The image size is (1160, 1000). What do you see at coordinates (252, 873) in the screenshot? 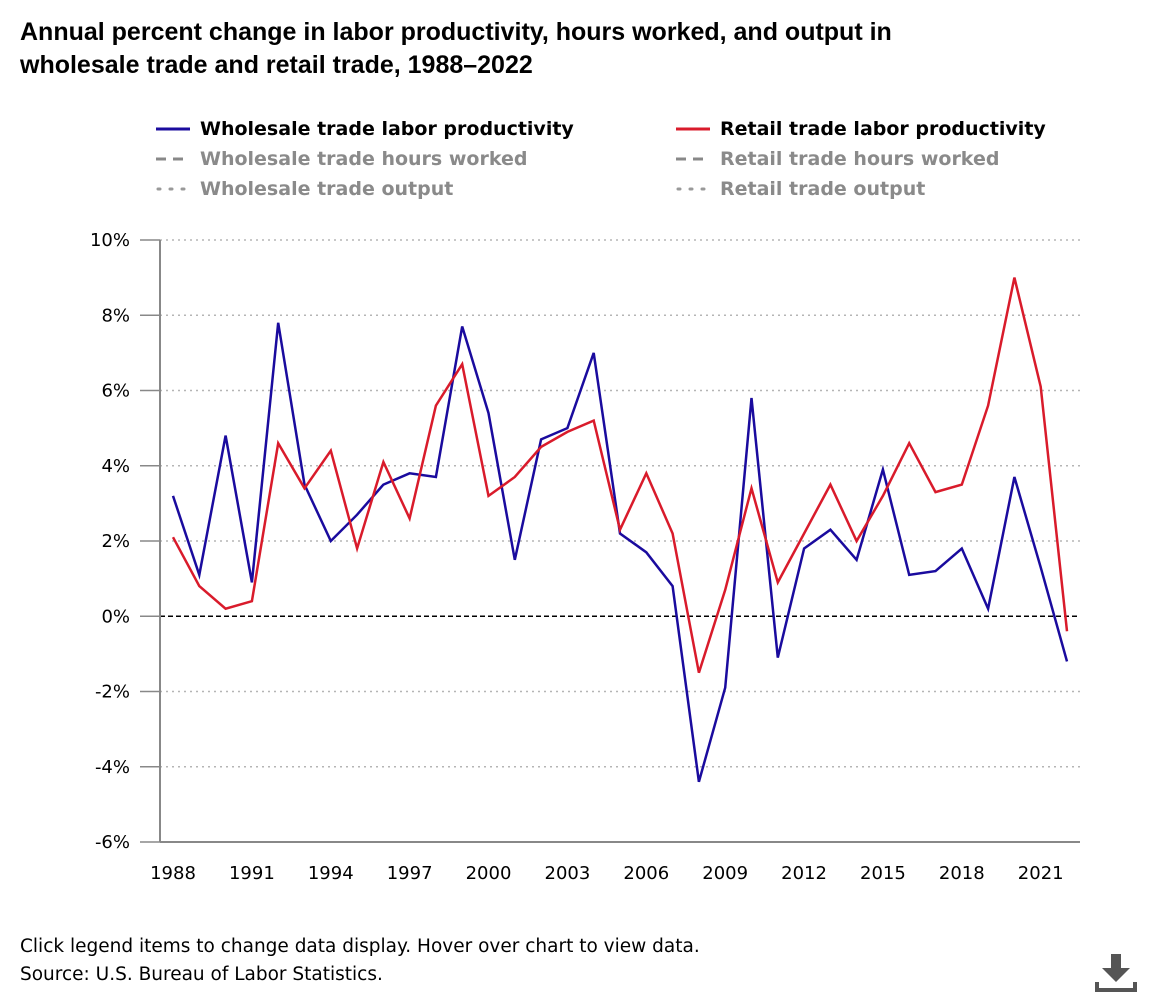
I see `x-tick-label: 1991` at bounding box center [252, 873].